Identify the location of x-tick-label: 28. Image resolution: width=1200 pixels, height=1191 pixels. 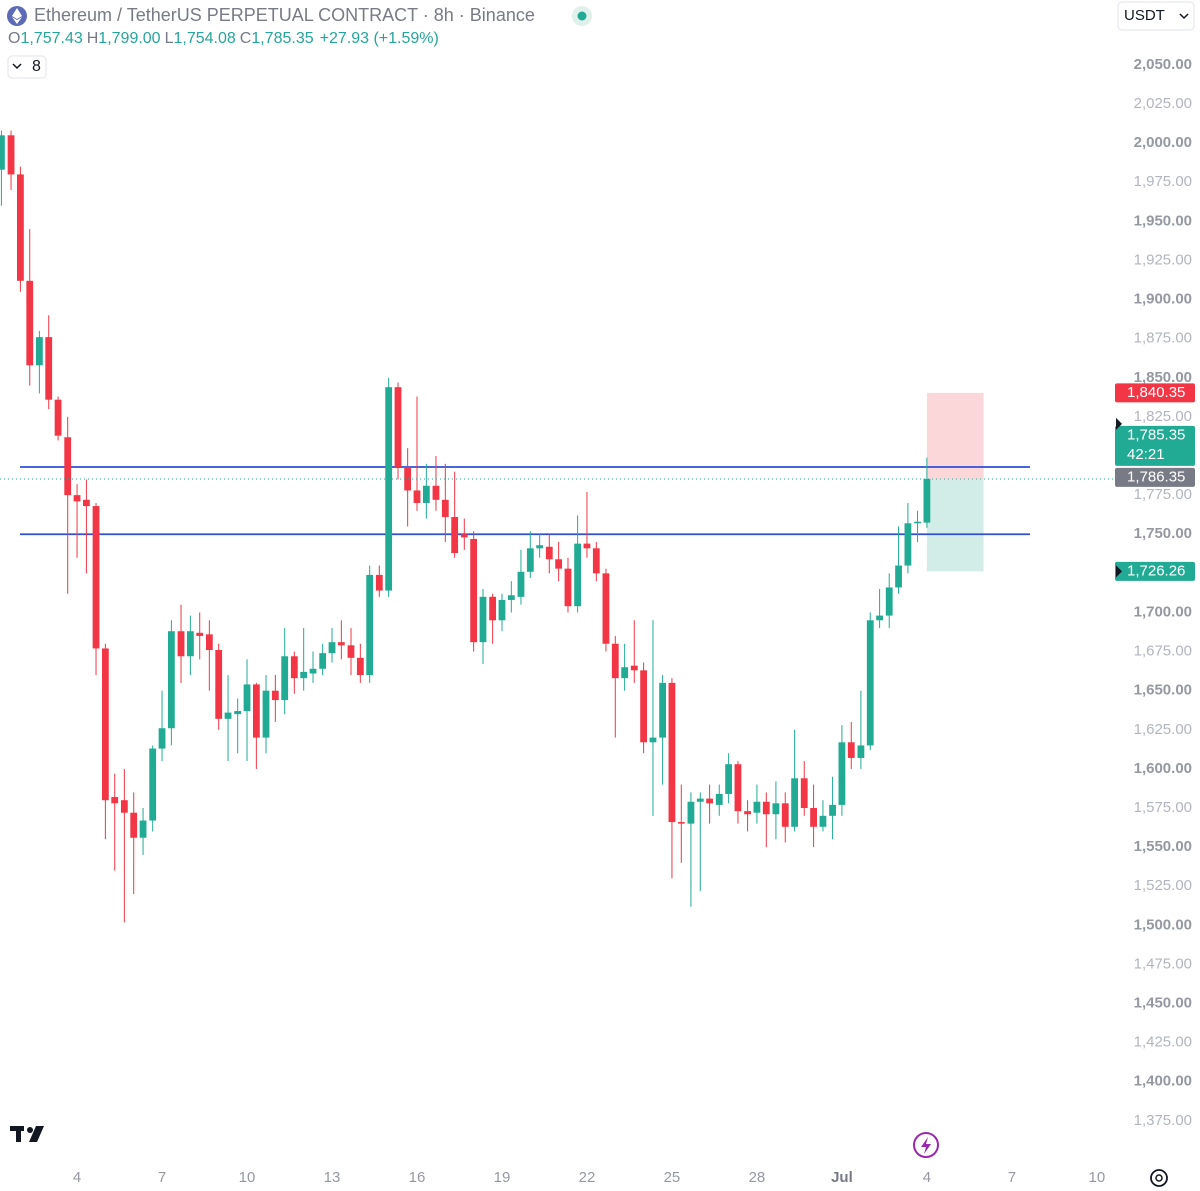
(757, 1177).